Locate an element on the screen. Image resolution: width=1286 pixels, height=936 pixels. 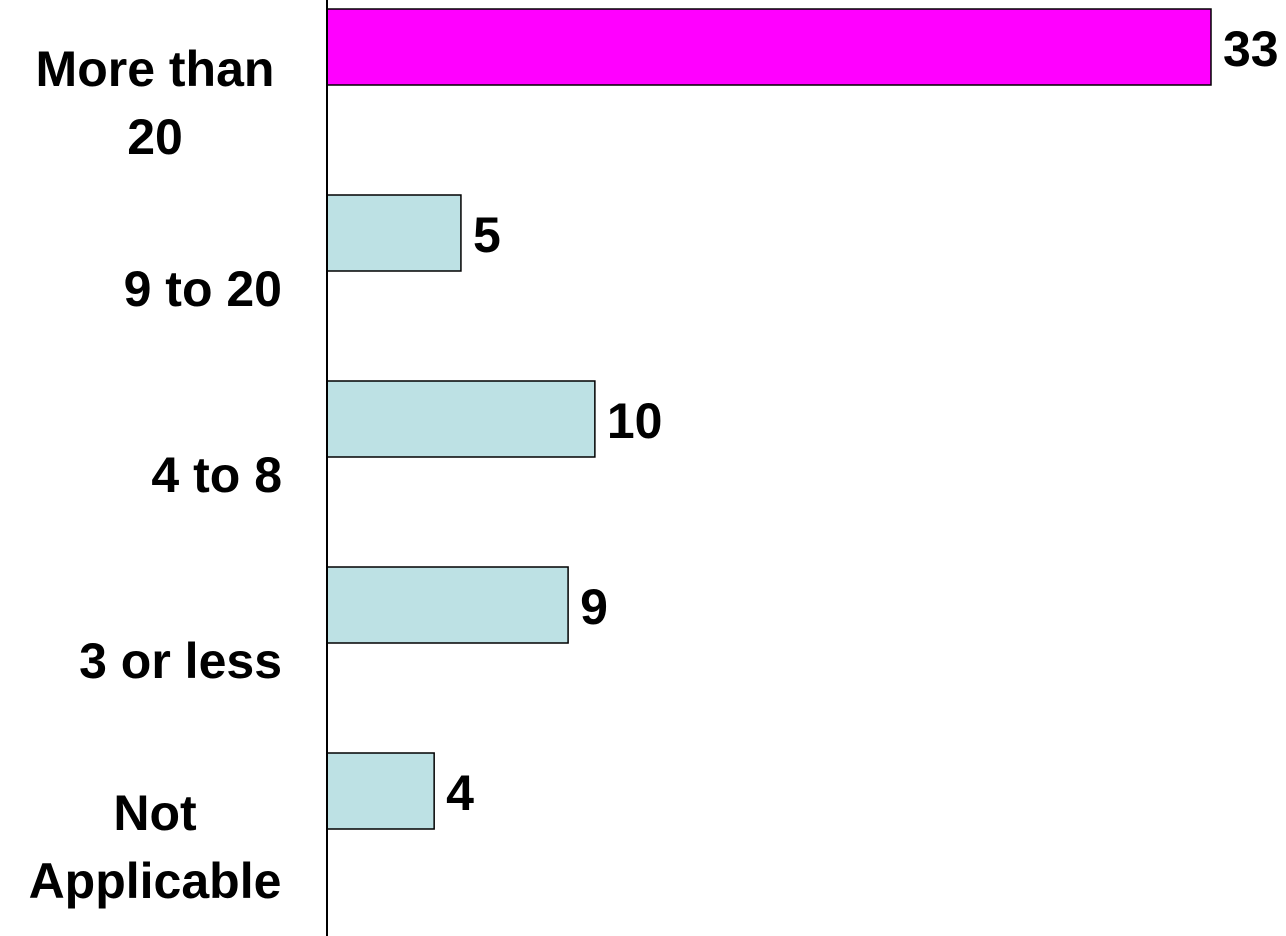
category-label: 4 to 8 is located at coordinates (216, 475).